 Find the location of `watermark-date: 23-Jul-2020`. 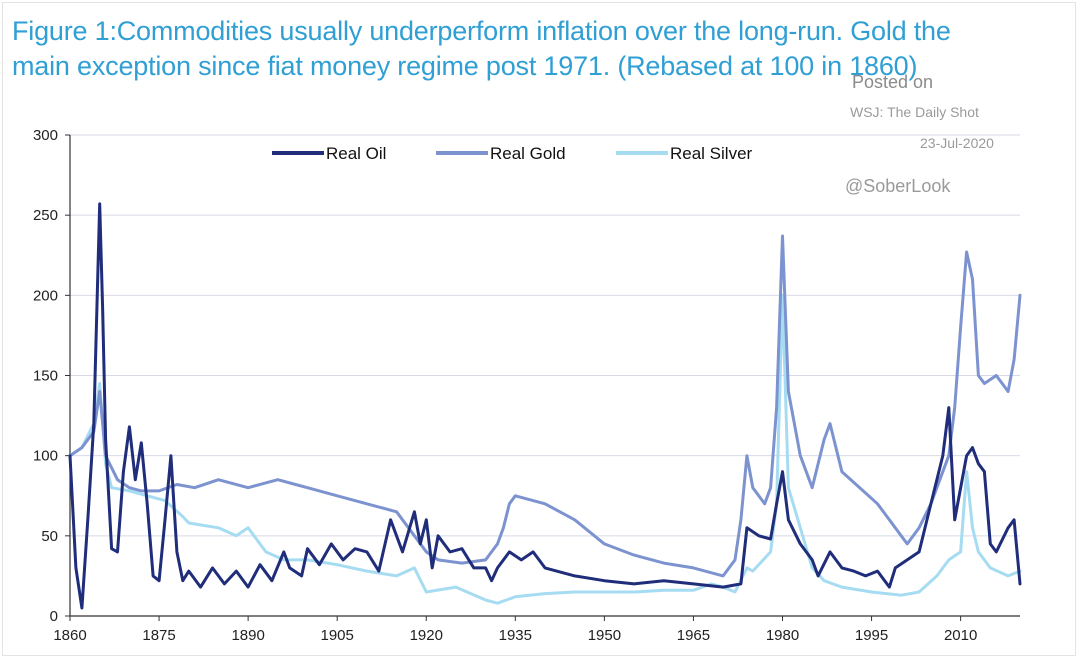

watermark-date: 23-Jul-2020 is located at coordinates (957, 143).